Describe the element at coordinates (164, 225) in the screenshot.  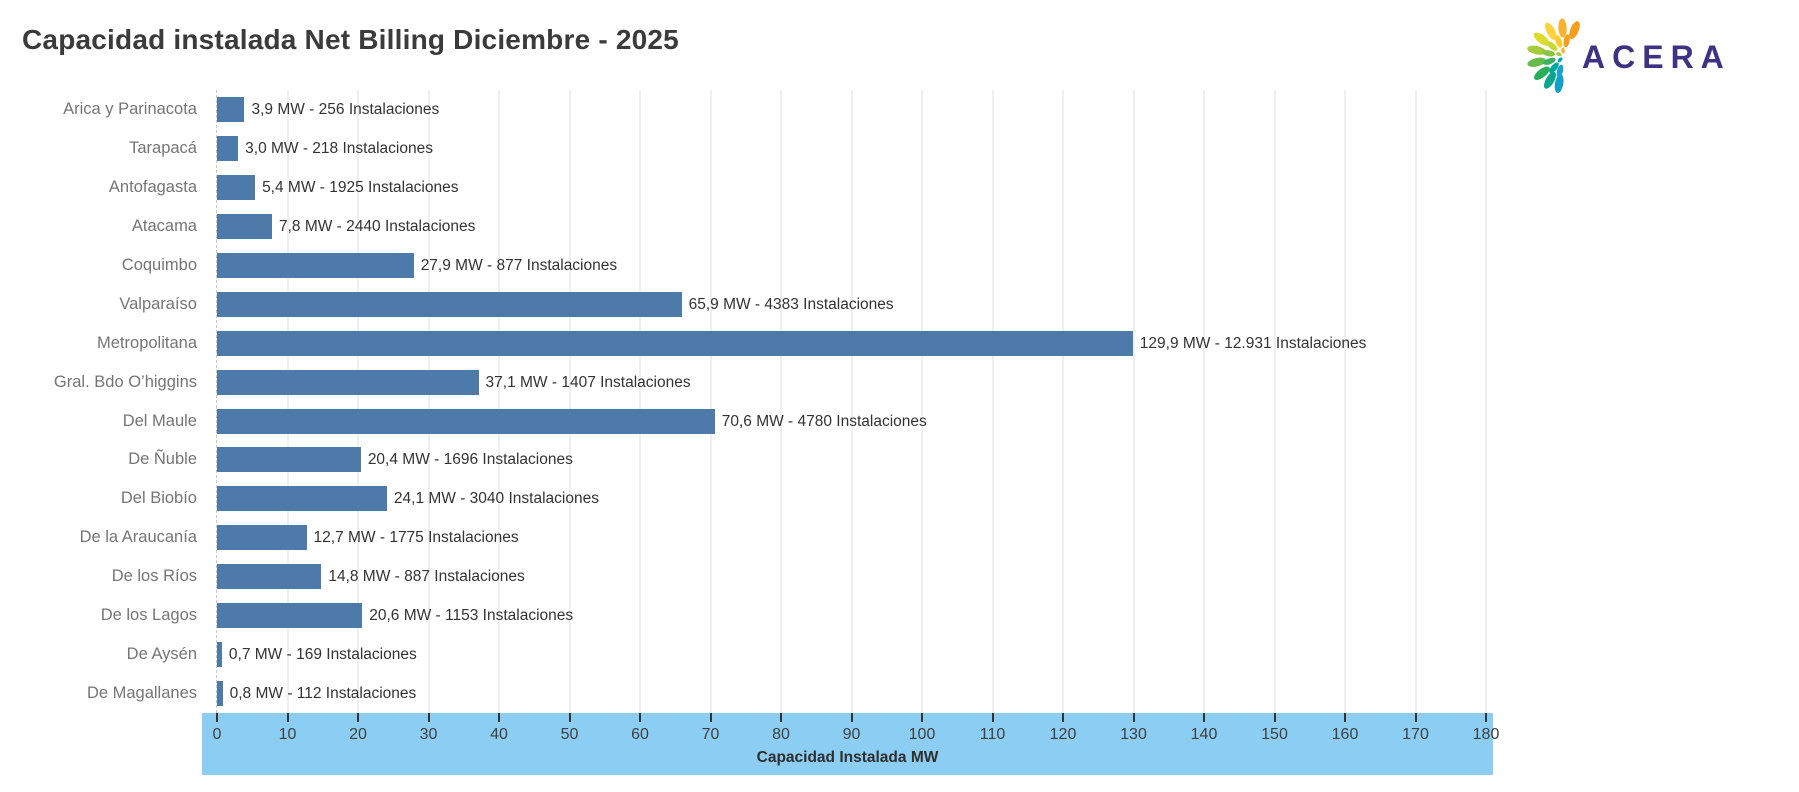
I see `y-axis-label: Atacama` at that location.